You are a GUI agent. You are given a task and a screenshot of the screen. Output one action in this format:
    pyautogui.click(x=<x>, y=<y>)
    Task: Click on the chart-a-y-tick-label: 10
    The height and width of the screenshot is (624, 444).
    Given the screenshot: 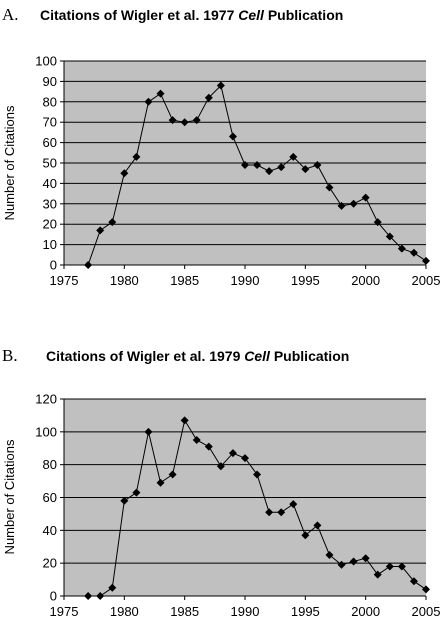 What is the action you would take?
    pyautogui.click(x=50, y=244)
    